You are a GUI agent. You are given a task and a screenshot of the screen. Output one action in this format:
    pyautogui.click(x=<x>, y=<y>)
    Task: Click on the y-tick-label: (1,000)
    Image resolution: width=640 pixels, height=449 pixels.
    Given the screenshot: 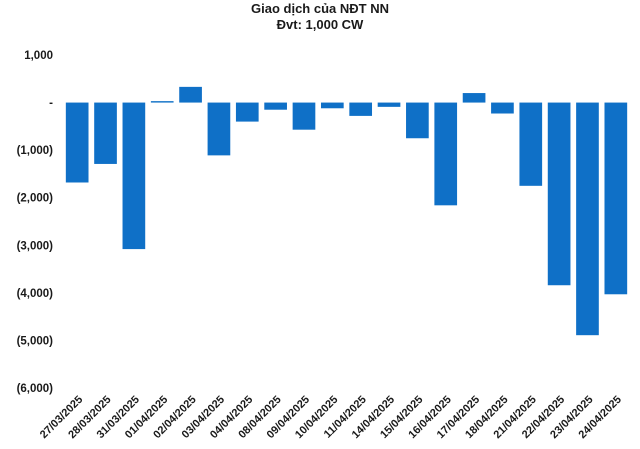 What is the action you would take?
    pyautogui.click(x=35, y=151)
    